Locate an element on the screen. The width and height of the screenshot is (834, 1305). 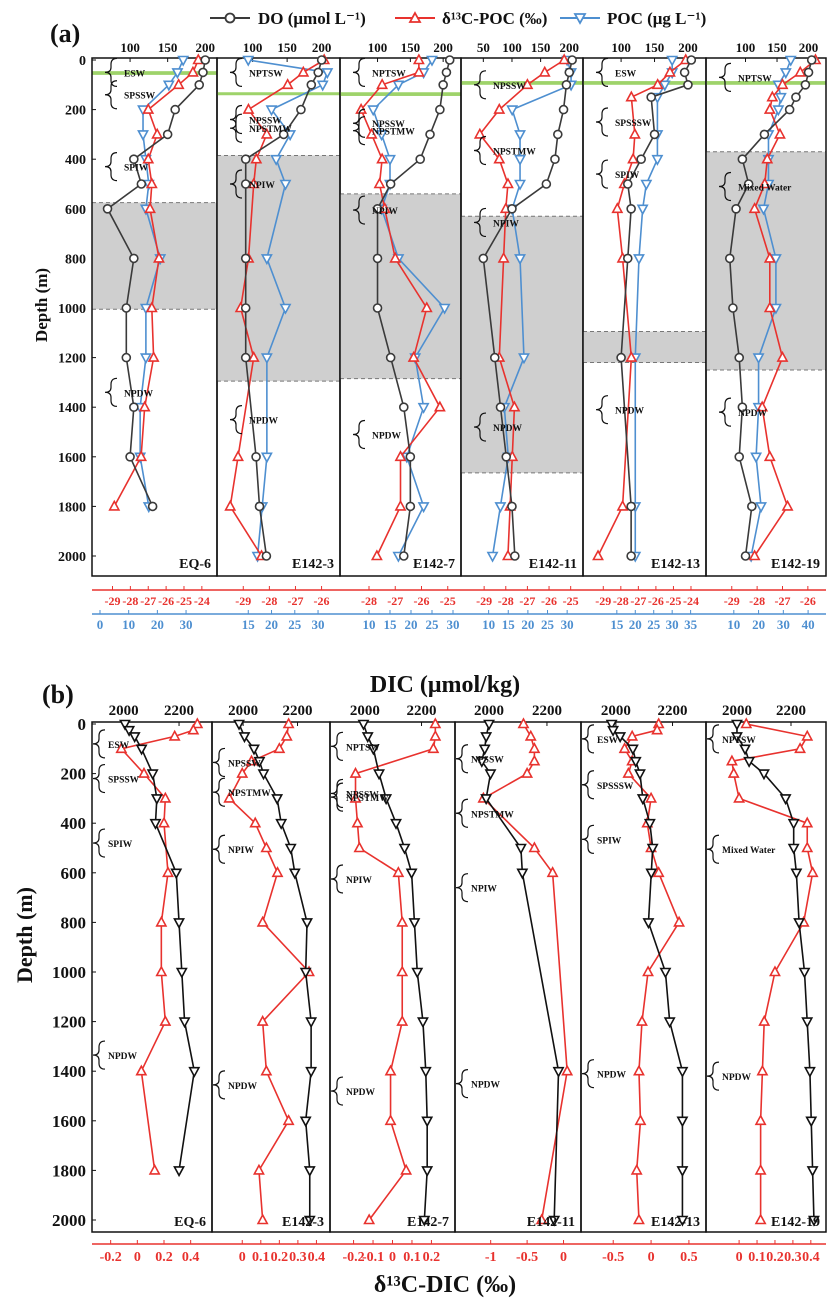
poc-series-line is located at coordinates (771, 308).